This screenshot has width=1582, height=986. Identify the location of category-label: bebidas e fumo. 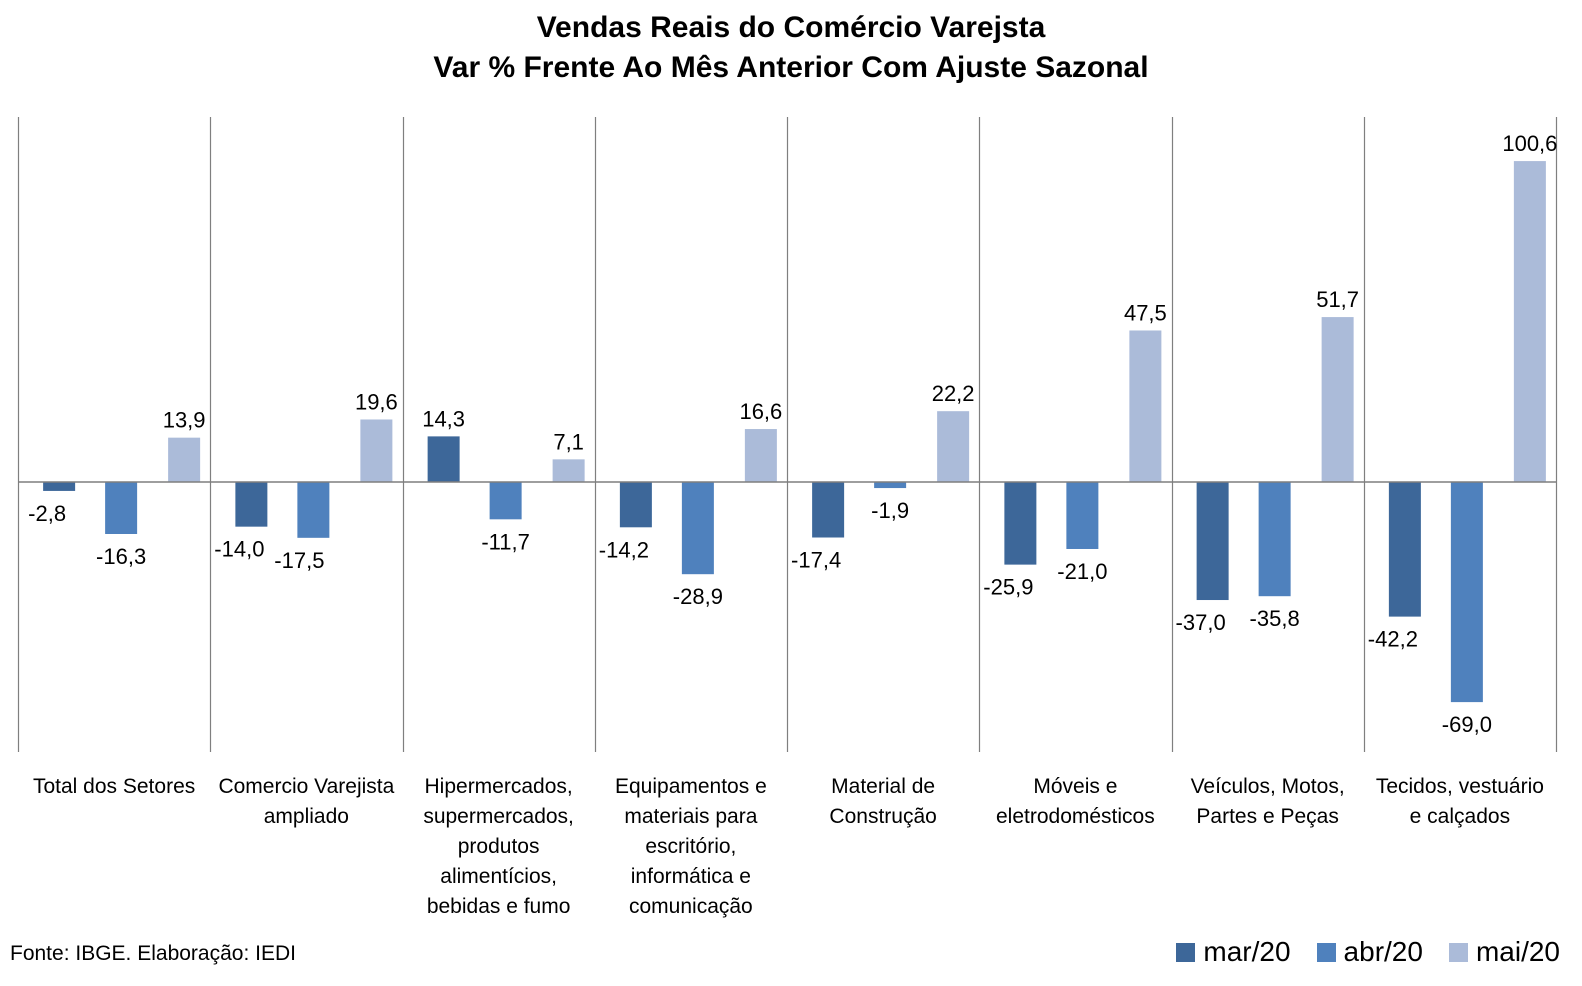
(499, 906).